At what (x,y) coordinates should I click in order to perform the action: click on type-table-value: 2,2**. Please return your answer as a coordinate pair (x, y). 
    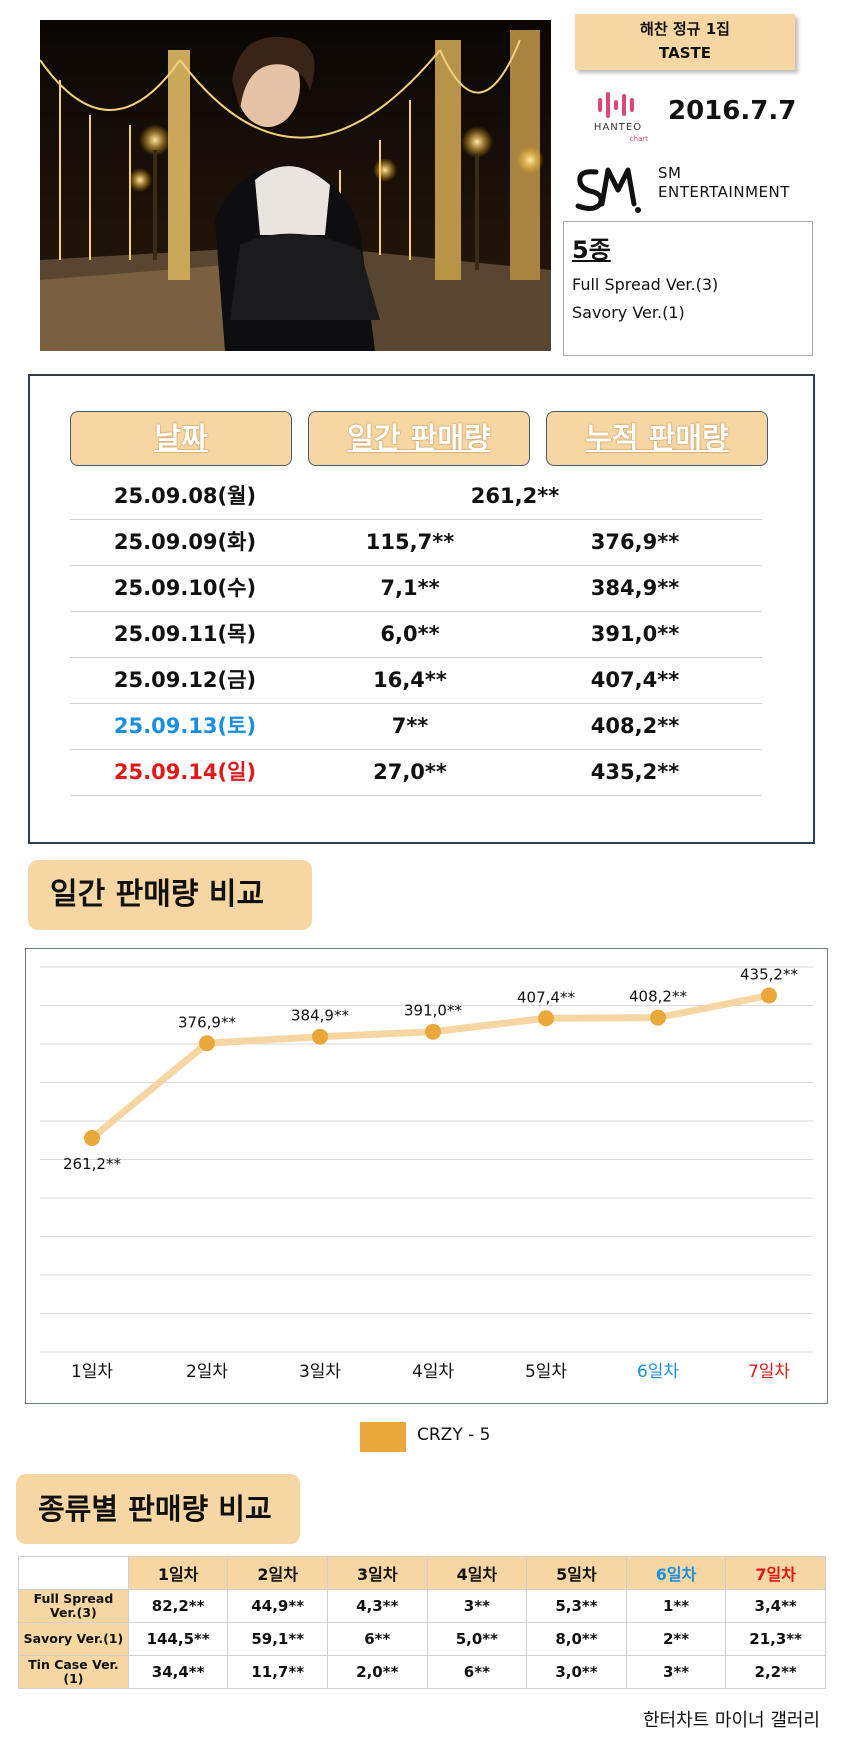
    Looking at the image, I should click on (775, 1672).